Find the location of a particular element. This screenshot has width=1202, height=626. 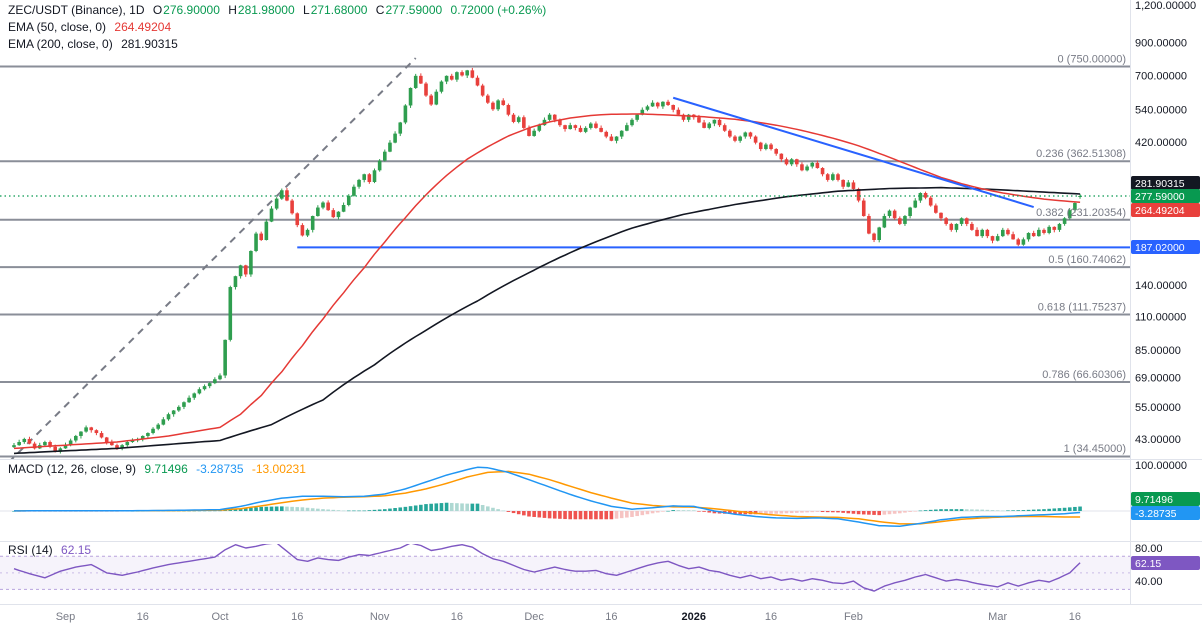

price-axis-label: 69.00000 is located at coordinates (1158, 378).